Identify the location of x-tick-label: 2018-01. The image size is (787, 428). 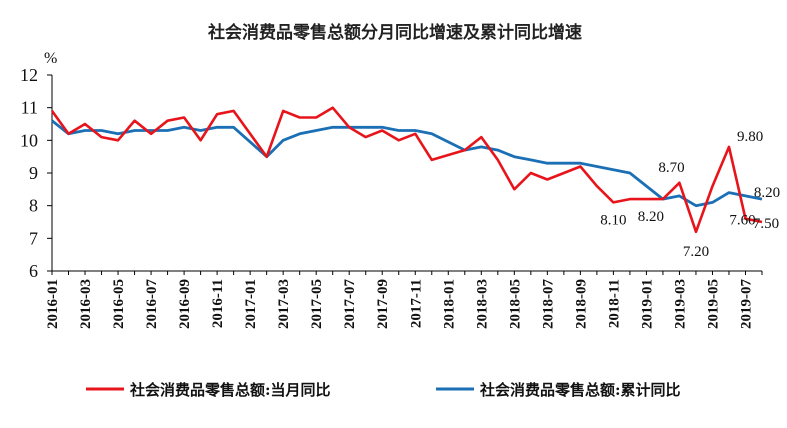
(449, 304).